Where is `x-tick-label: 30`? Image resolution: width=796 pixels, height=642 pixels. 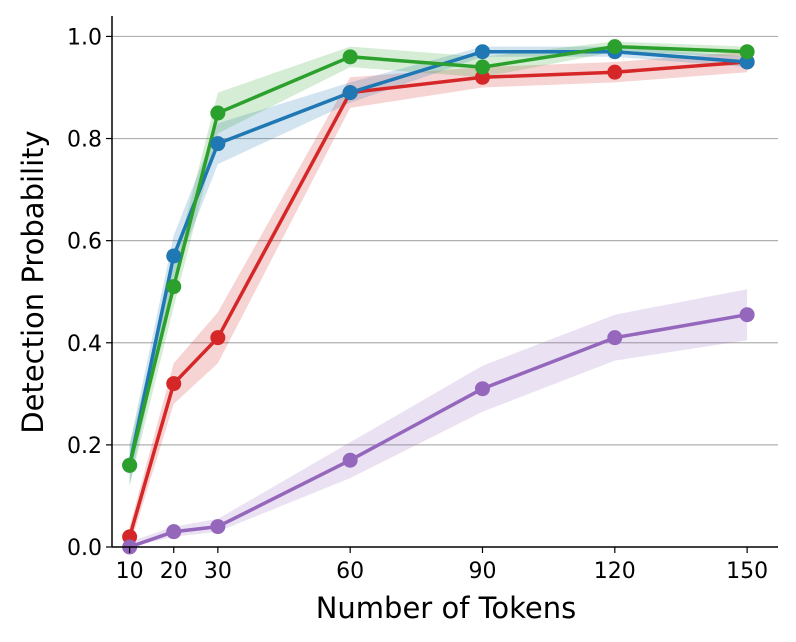 x-tick-label: 30 is located at coordinates (218, 571).